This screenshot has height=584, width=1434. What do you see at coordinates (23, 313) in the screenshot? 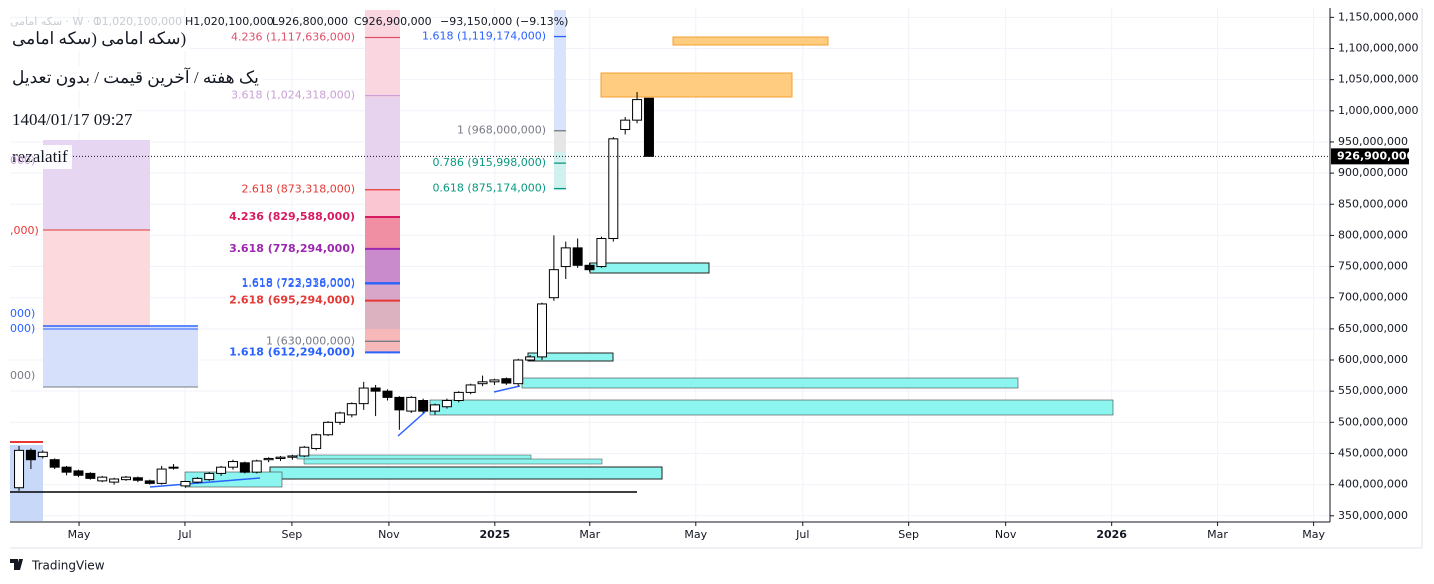
I see `clipped-label: 000)` at bounding box center [23, 313].